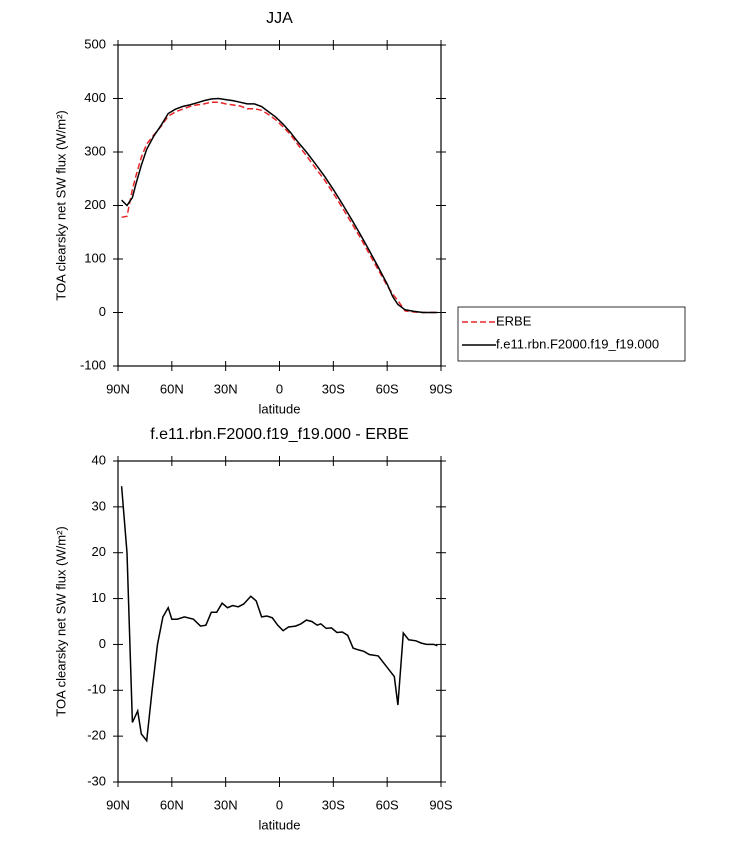  I want to click on y-tick-label: -10, so click(96, 689).